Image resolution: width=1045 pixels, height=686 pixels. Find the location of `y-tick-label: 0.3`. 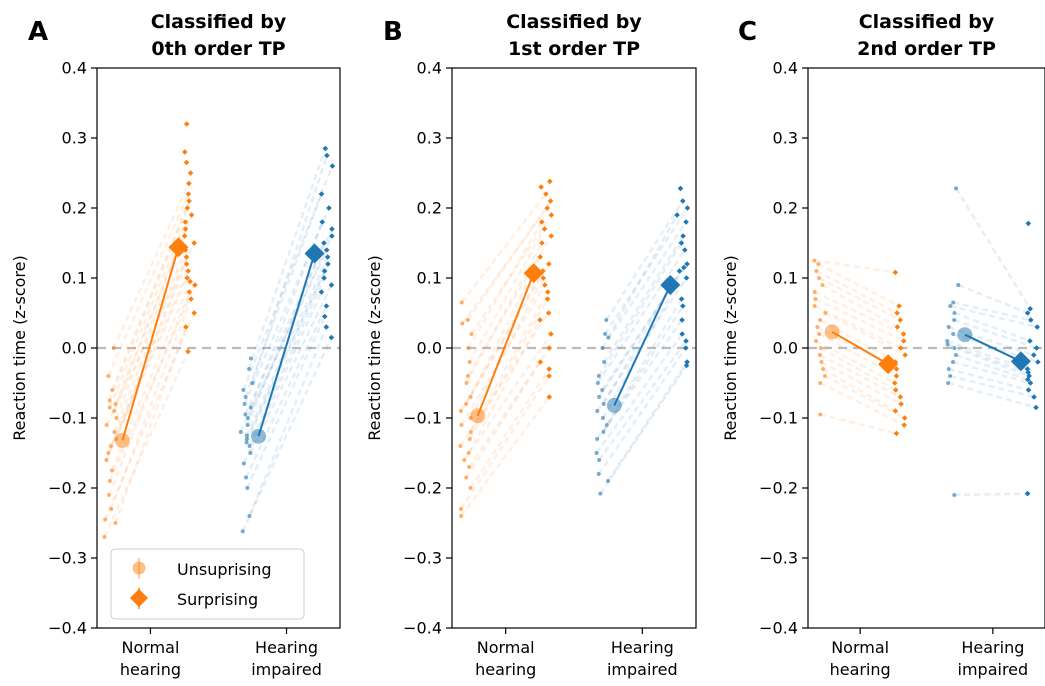

y-tick-label: 0.3 is located at coordinates (74, 138).